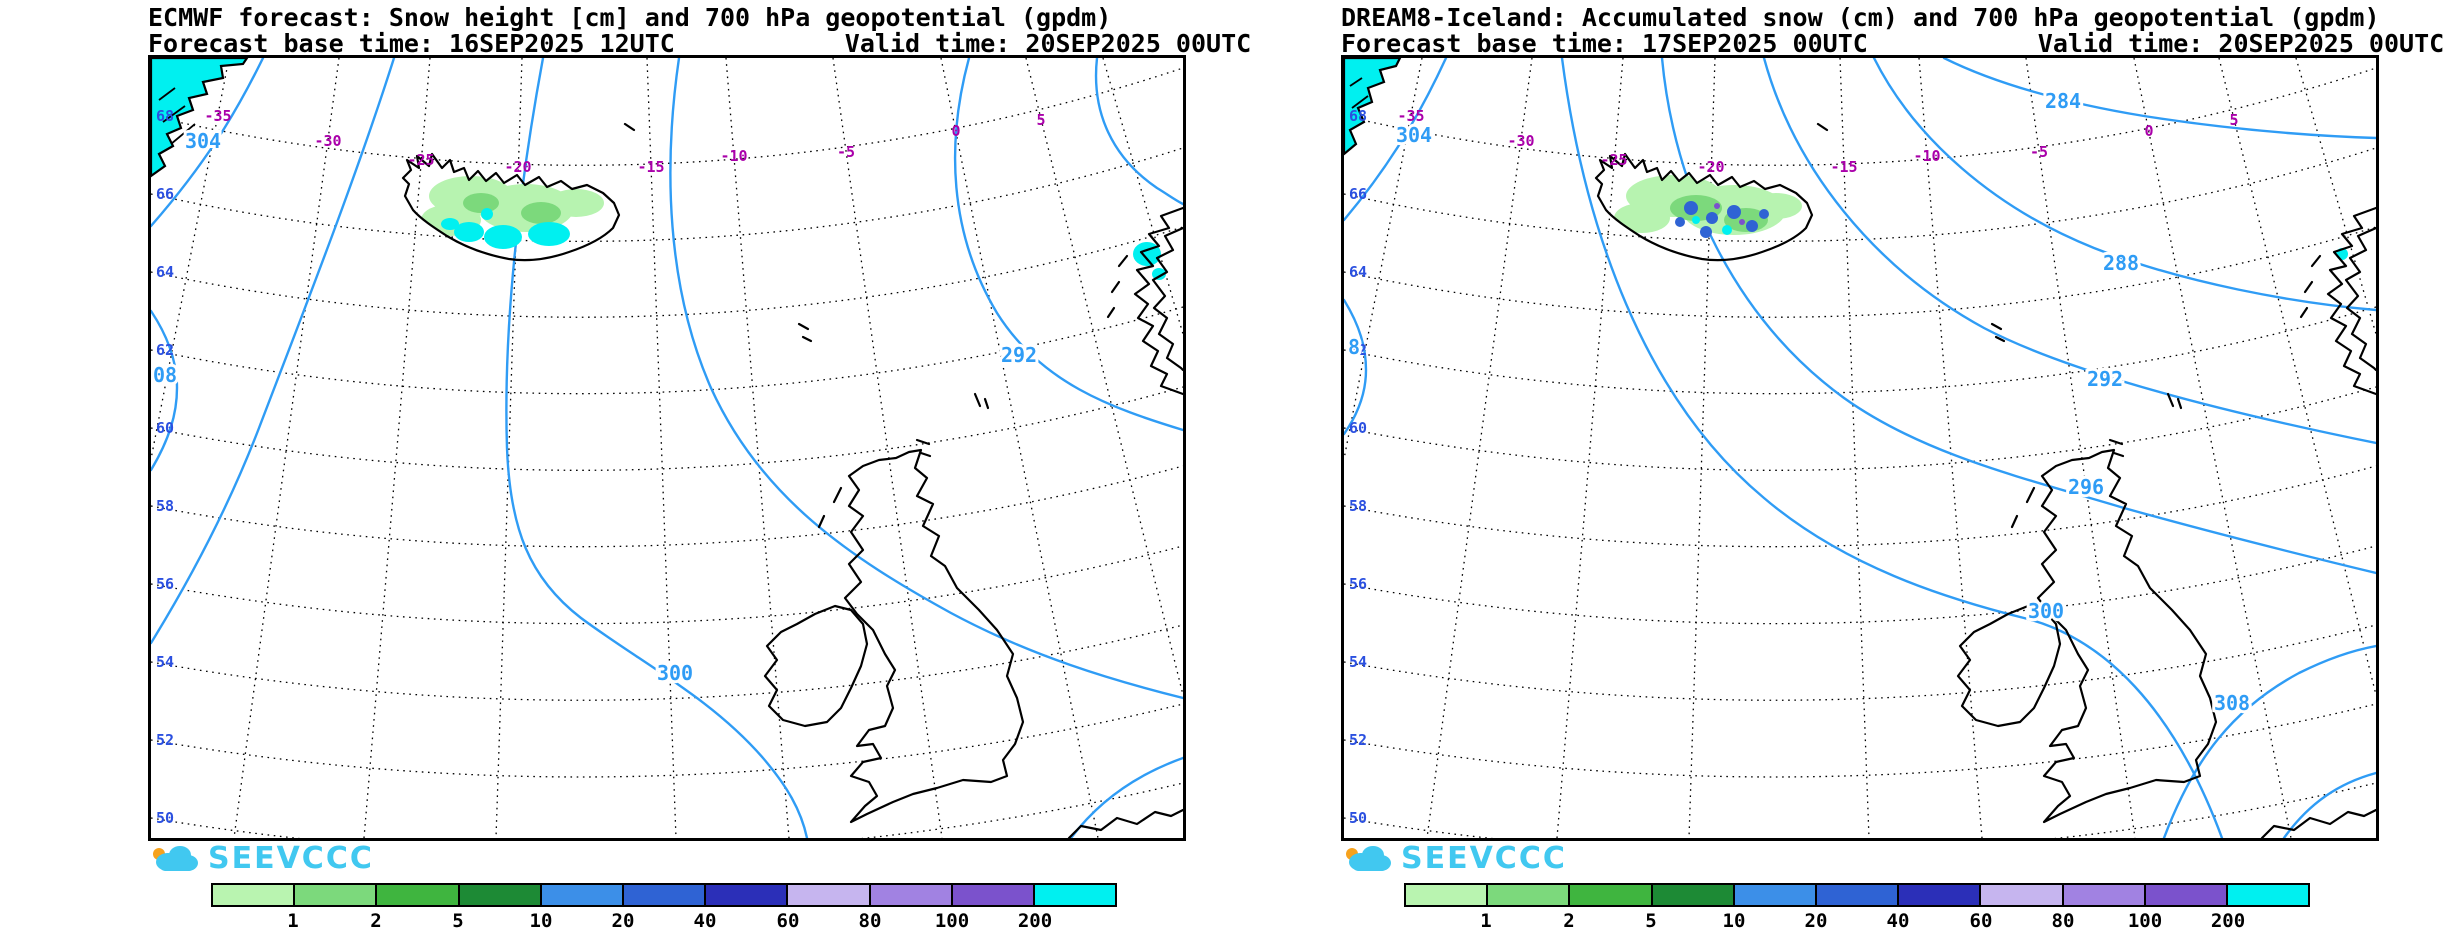  I want to click on lat-label: 68, so click(1358, 116).